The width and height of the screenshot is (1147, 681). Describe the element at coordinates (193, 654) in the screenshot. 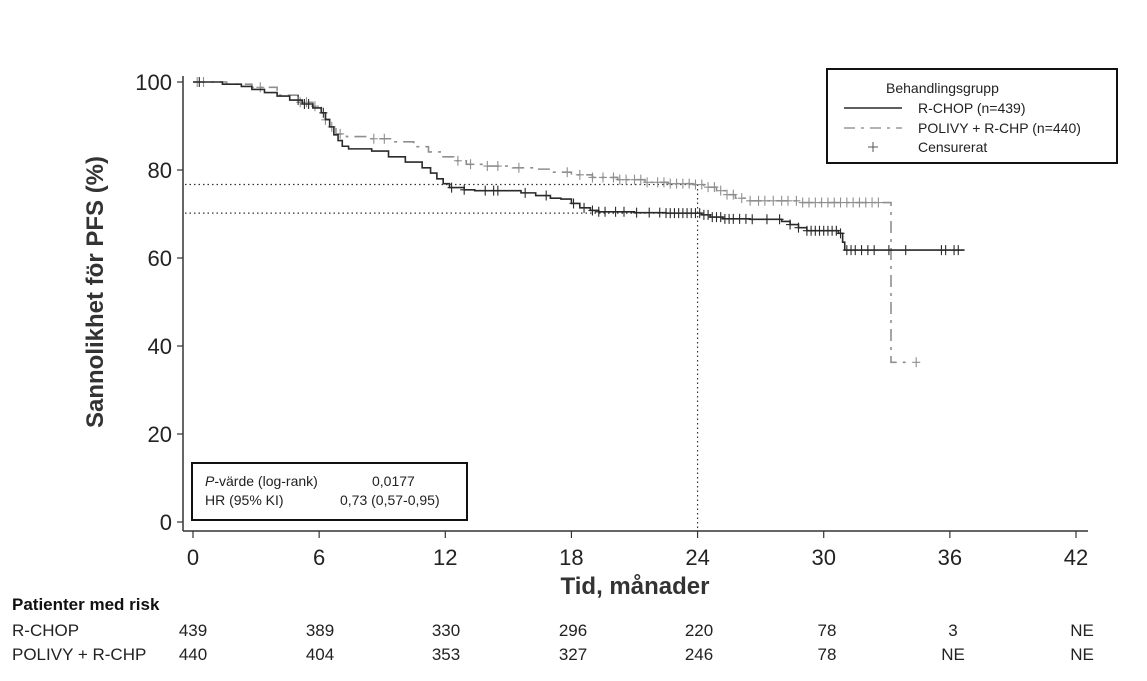

I see `risk-cell: 440` at that location.